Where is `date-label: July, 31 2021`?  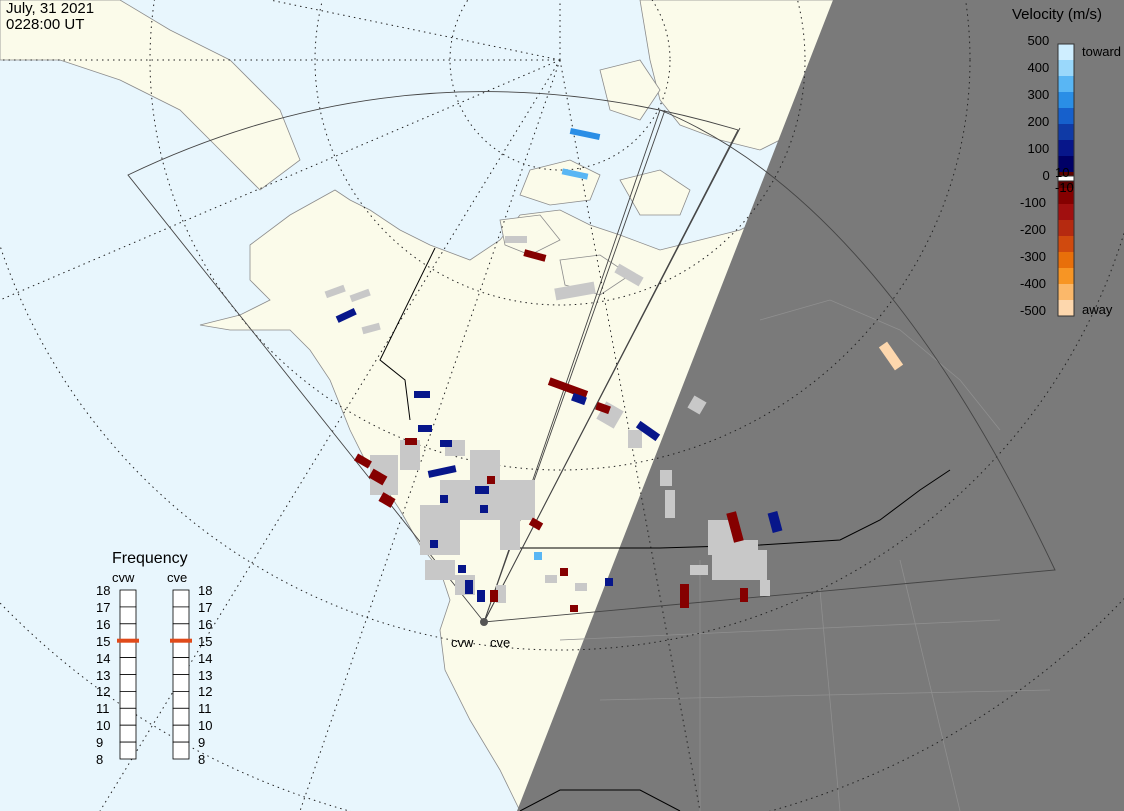
date-label: July, 31 2021 is located at coordinates (50, 8).